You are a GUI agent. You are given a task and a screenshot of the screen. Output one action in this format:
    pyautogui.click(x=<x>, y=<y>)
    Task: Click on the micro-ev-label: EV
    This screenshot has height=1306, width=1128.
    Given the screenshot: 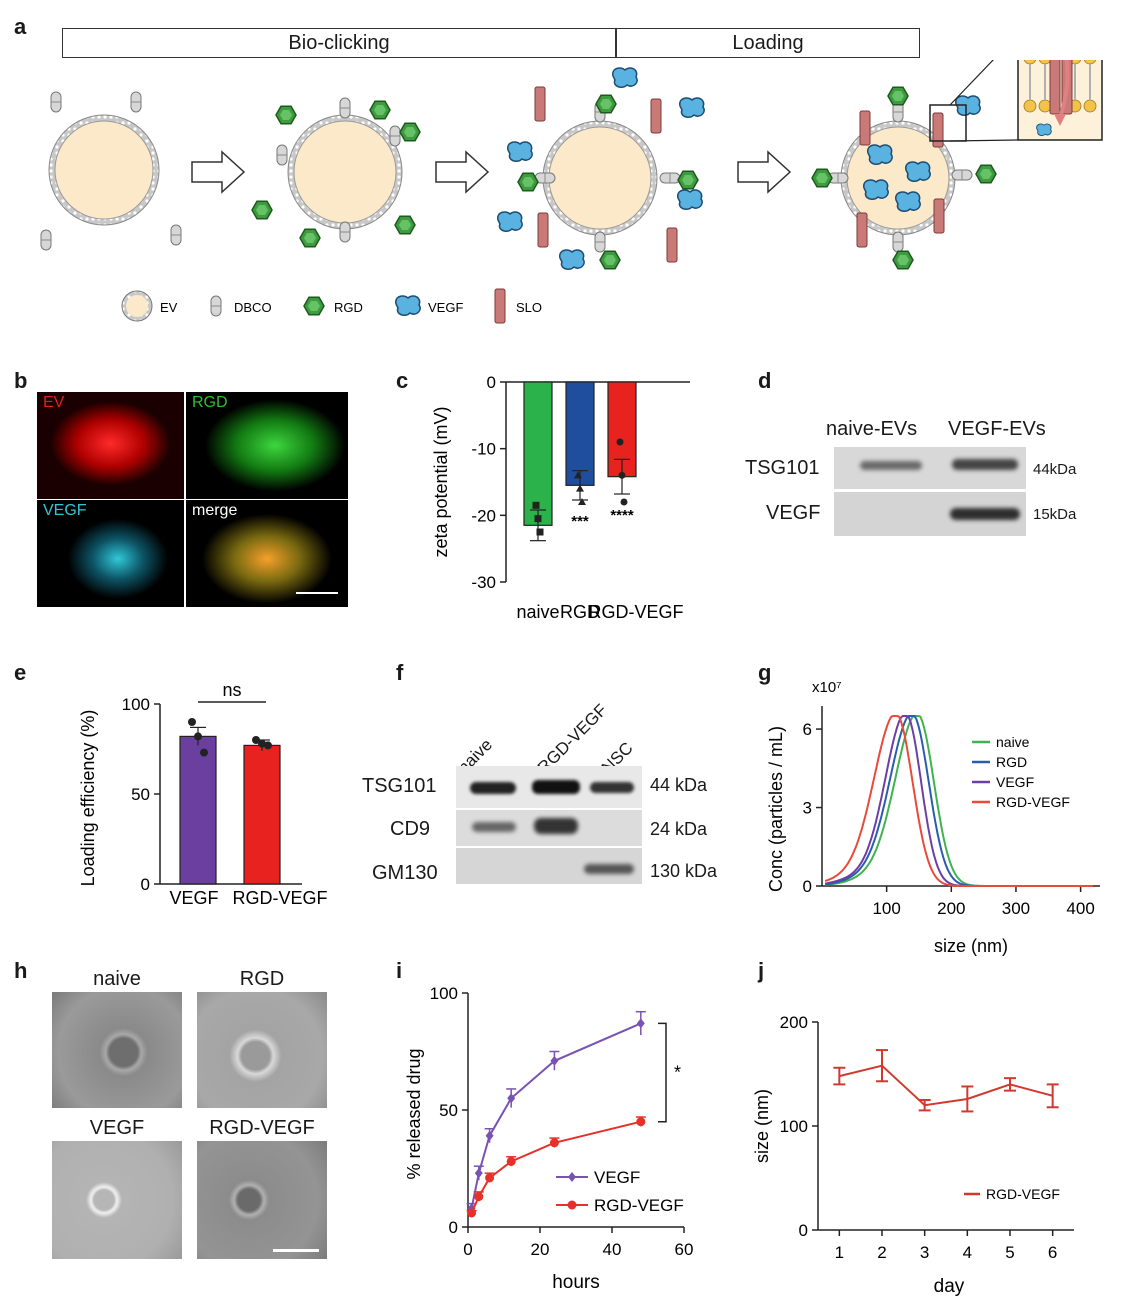 What is the action you would take?
    pyautogui.click(x=54, y=402)
    